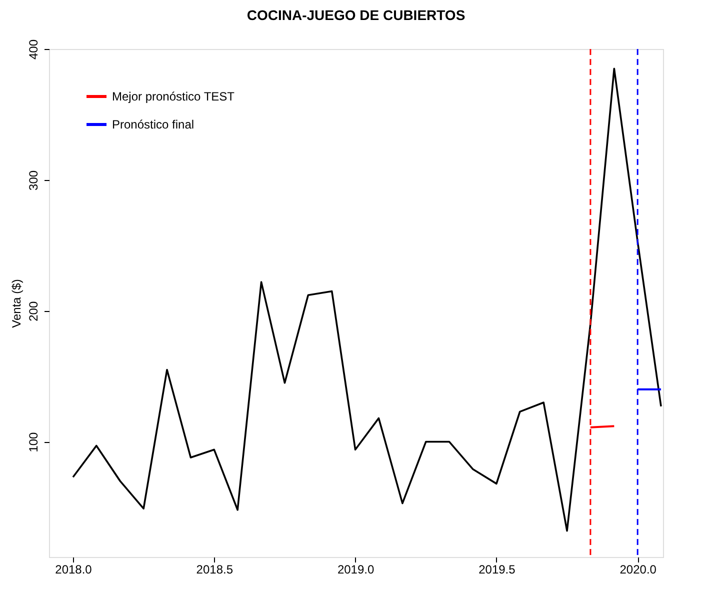 This screenshot has width=701, height=592. What do you see at coordinates (153, 125) in the screenshot?
I see `legend-label: Pronóstico final` at bounding box center [153, 125].